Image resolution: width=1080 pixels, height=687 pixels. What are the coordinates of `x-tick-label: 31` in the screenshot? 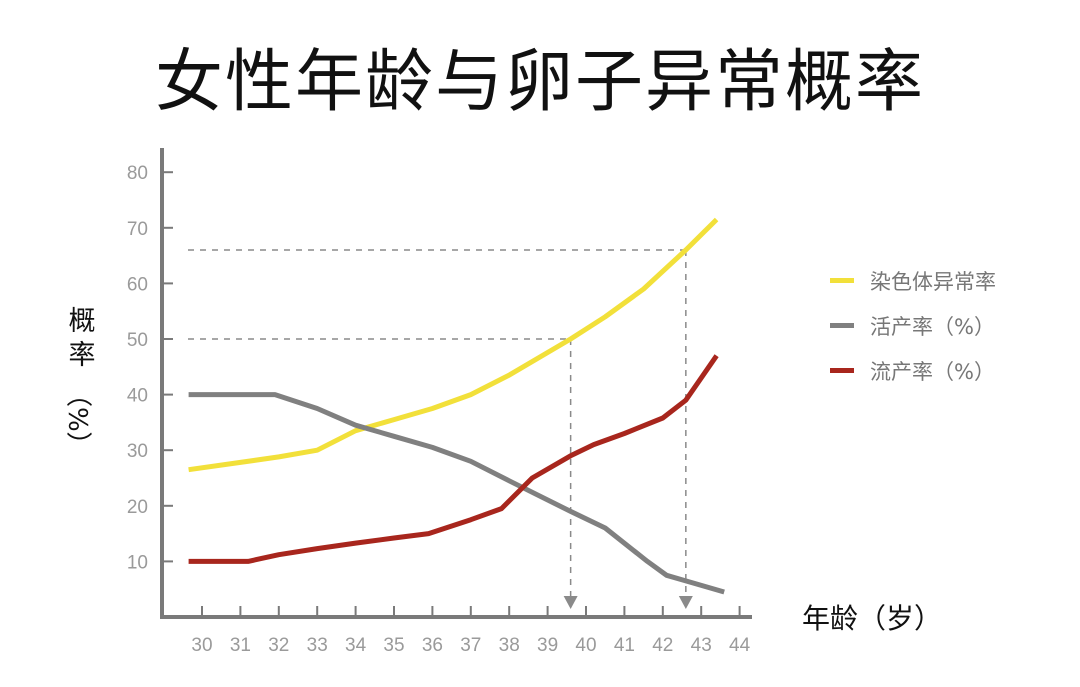 It's located at (240, 645).